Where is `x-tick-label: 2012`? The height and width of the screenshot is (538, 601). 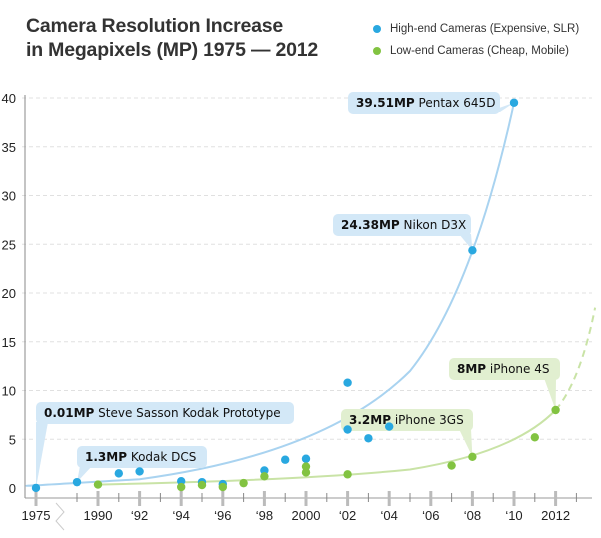 x-tick-label: 2012 is located at coordinates (555, 515).